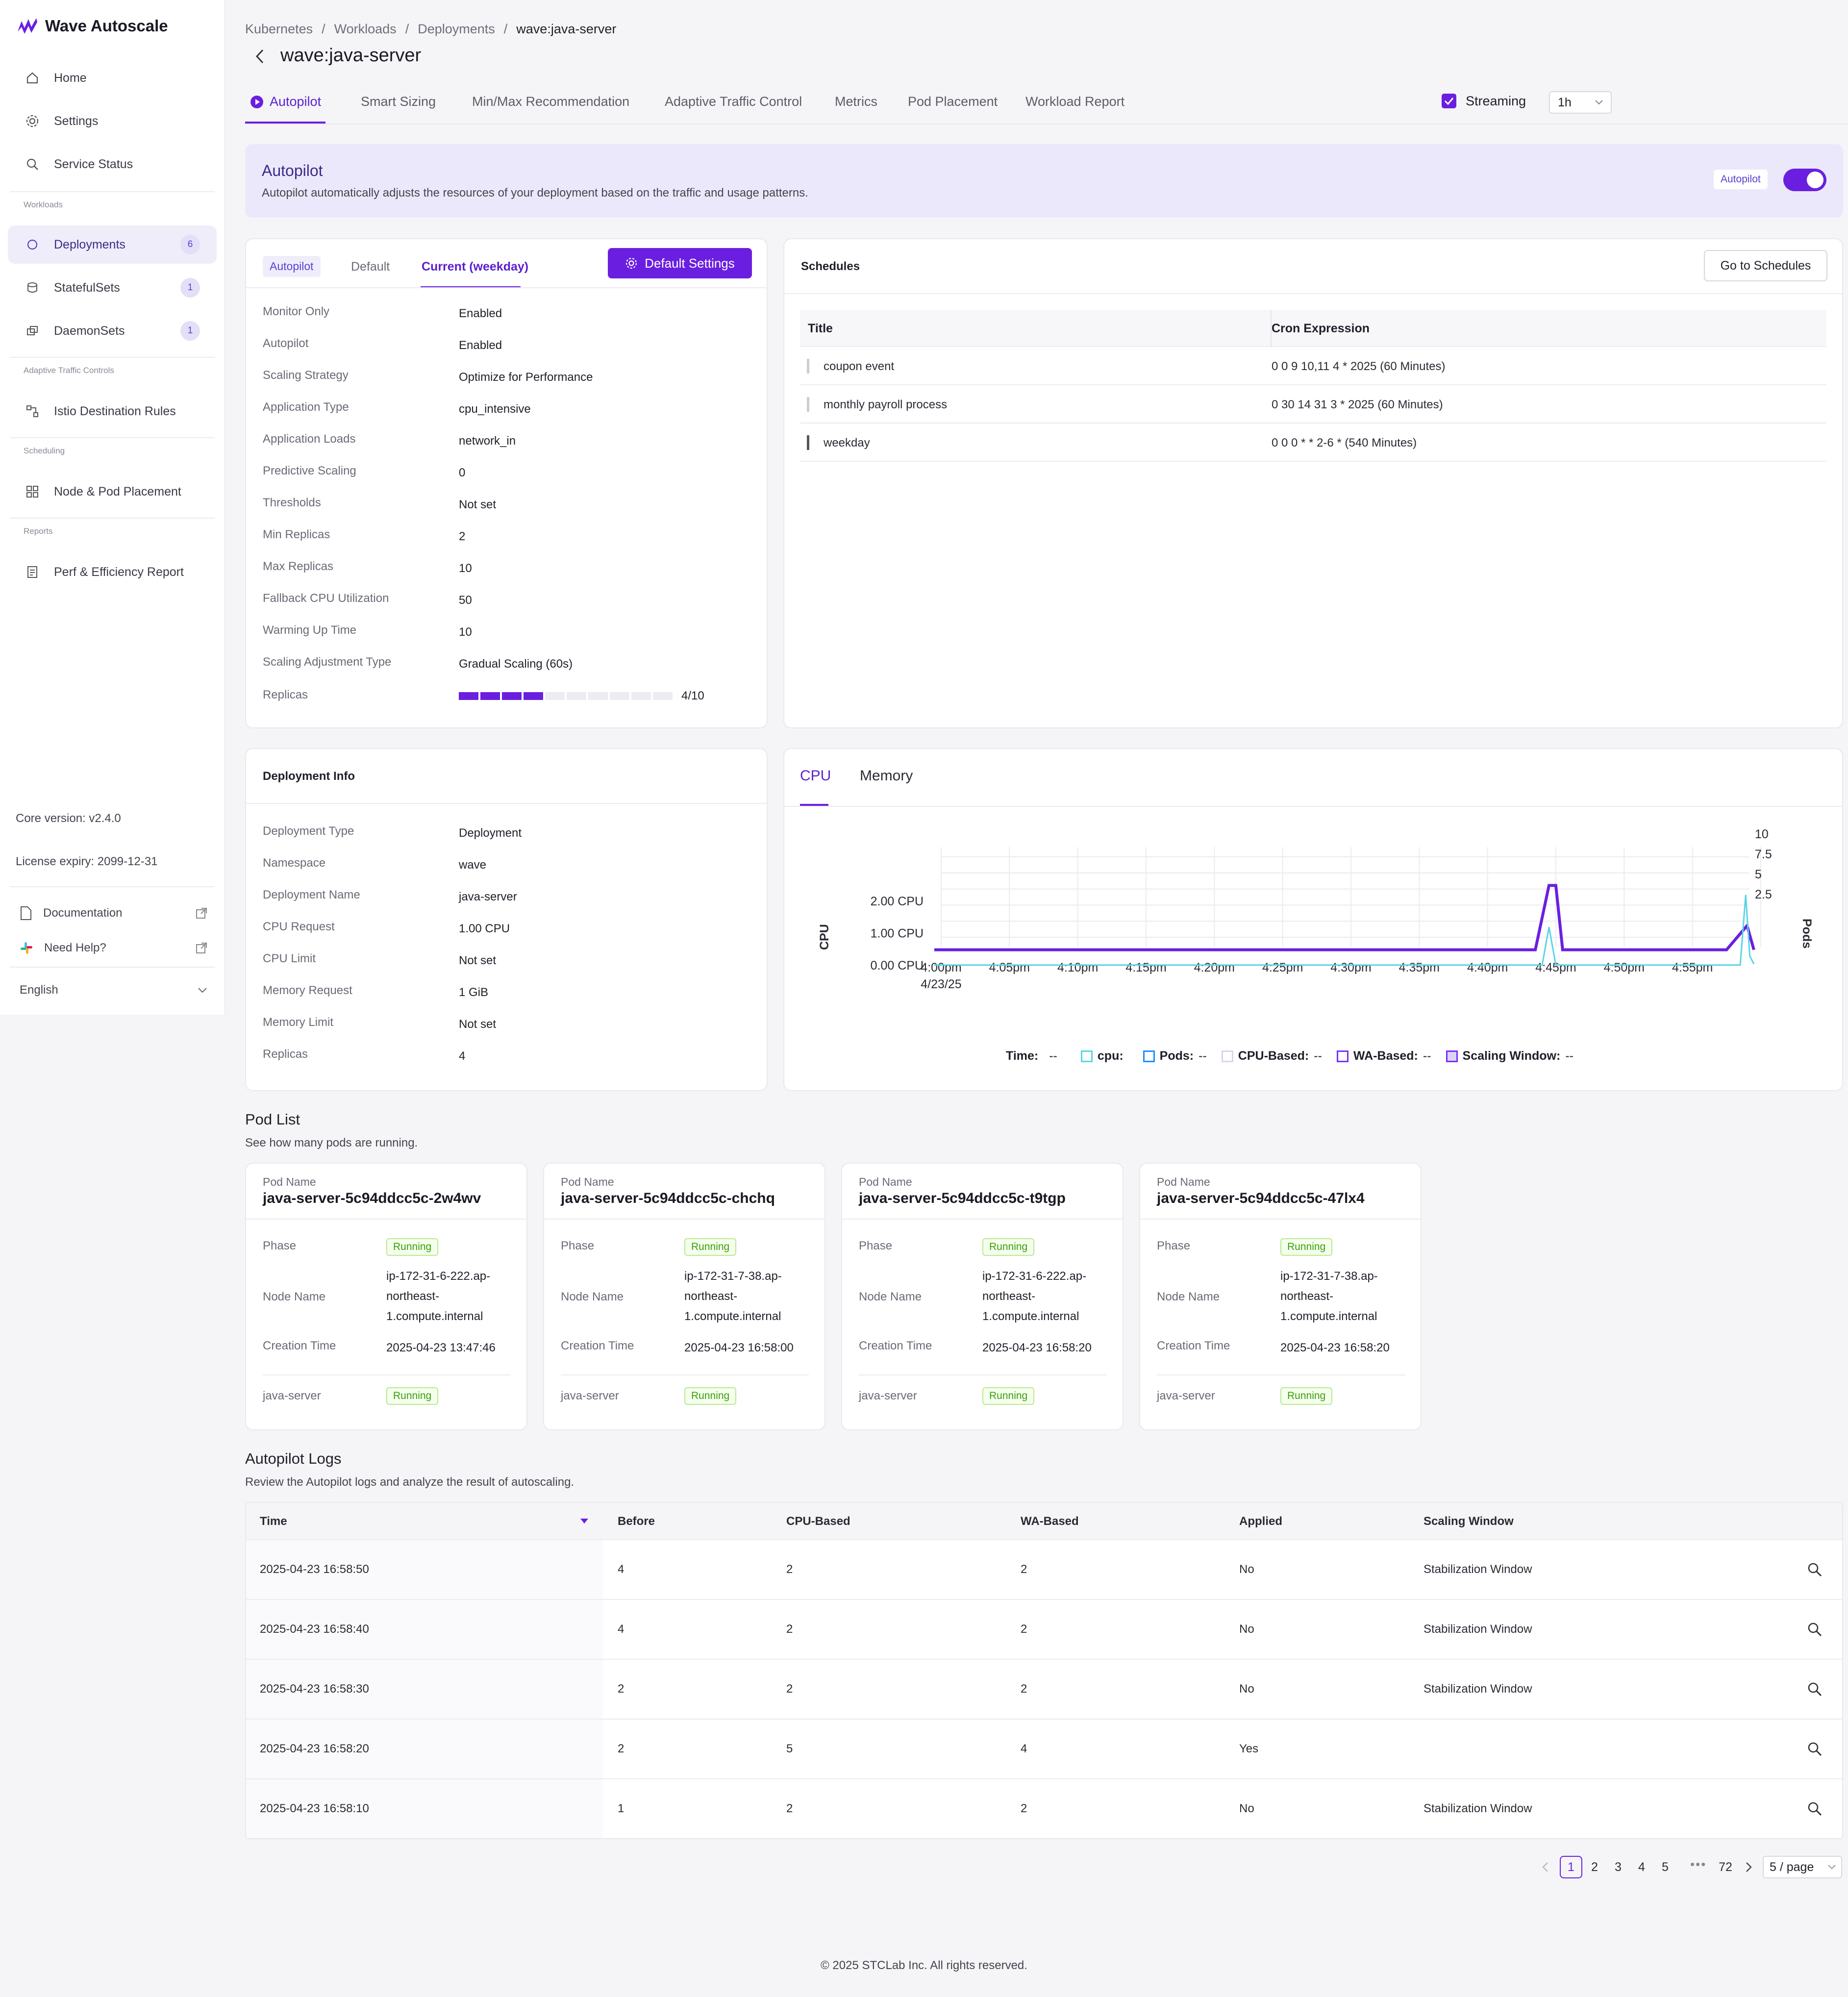 The image size is (1848, 1997). Describe the element at coordinates (112, 121) in the screenshot. I see `sidebar-item-settings: Settings` at that location.